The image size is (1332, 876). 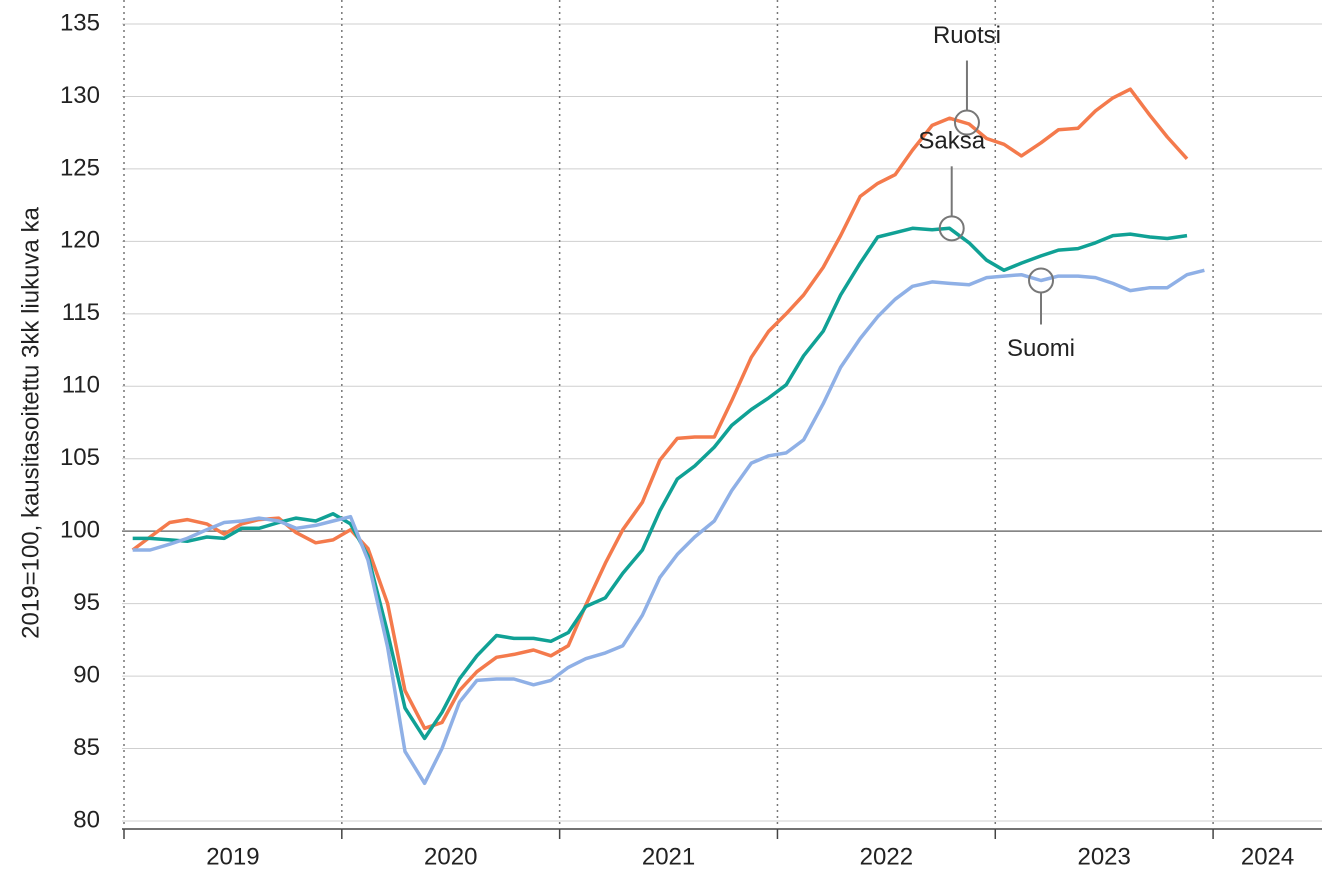 I want to click on x-tick-label: 2020, so click(x=450, y=856).